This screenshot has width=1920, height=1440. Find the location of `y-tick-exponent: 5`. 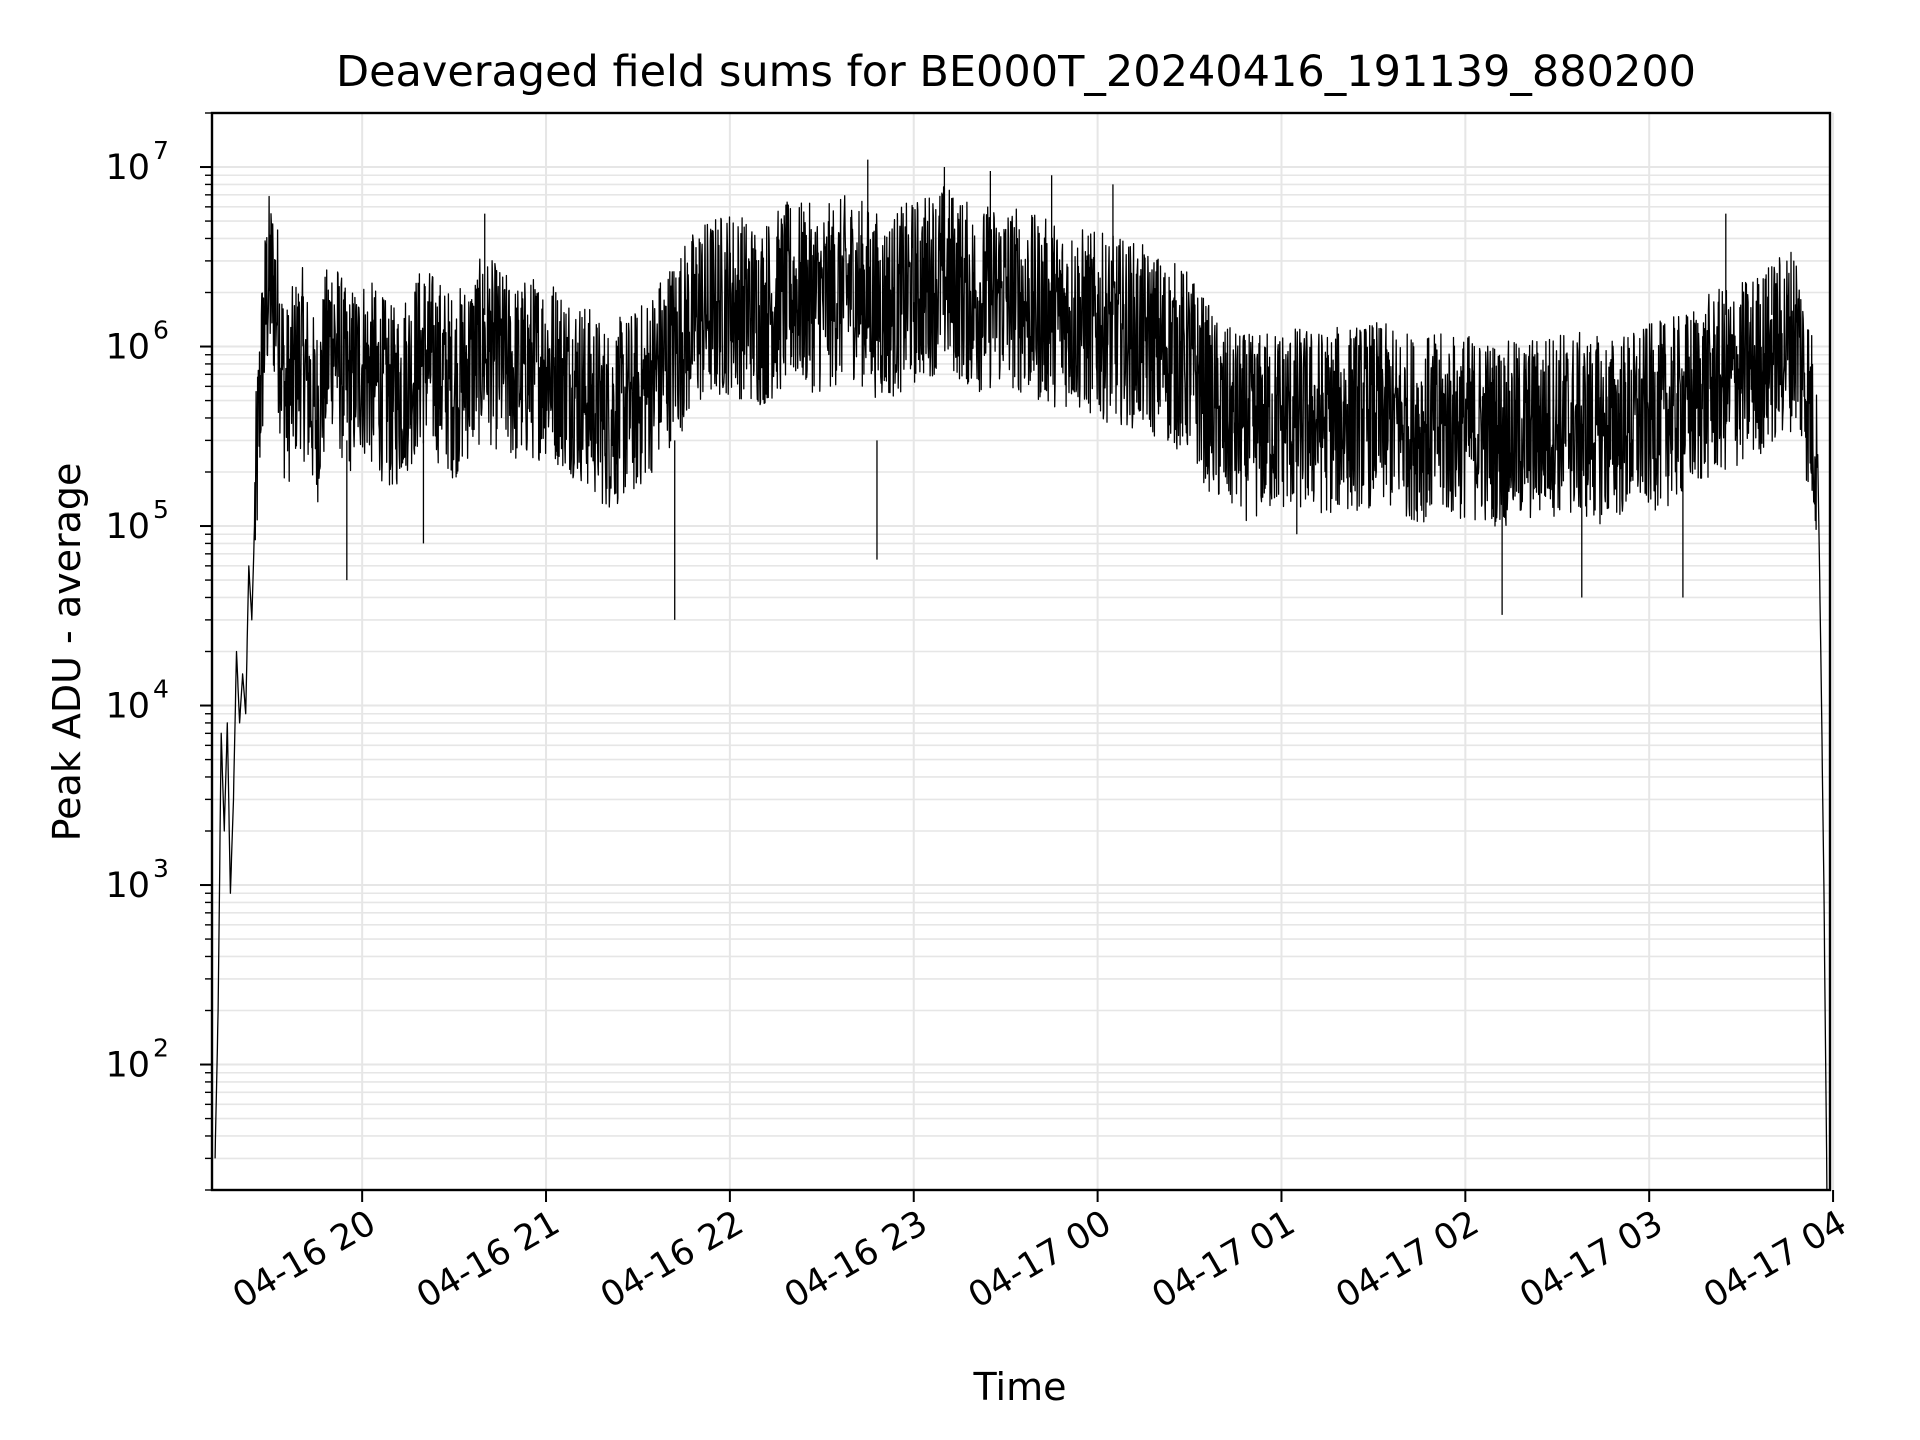

y-tick-exponent: 5 is located at coordinates (161, 509).